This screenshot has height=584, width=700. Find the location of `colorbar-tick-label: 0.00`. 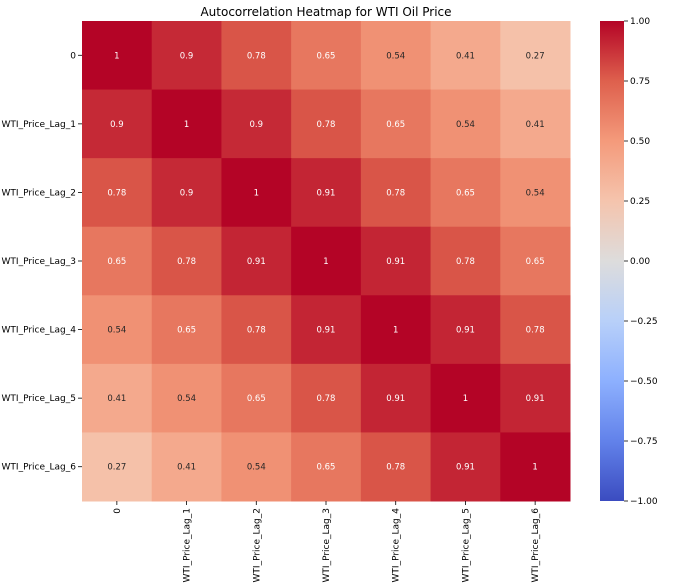

colorbar-tick-label: 0.00 is located at coordinates (640, 262).